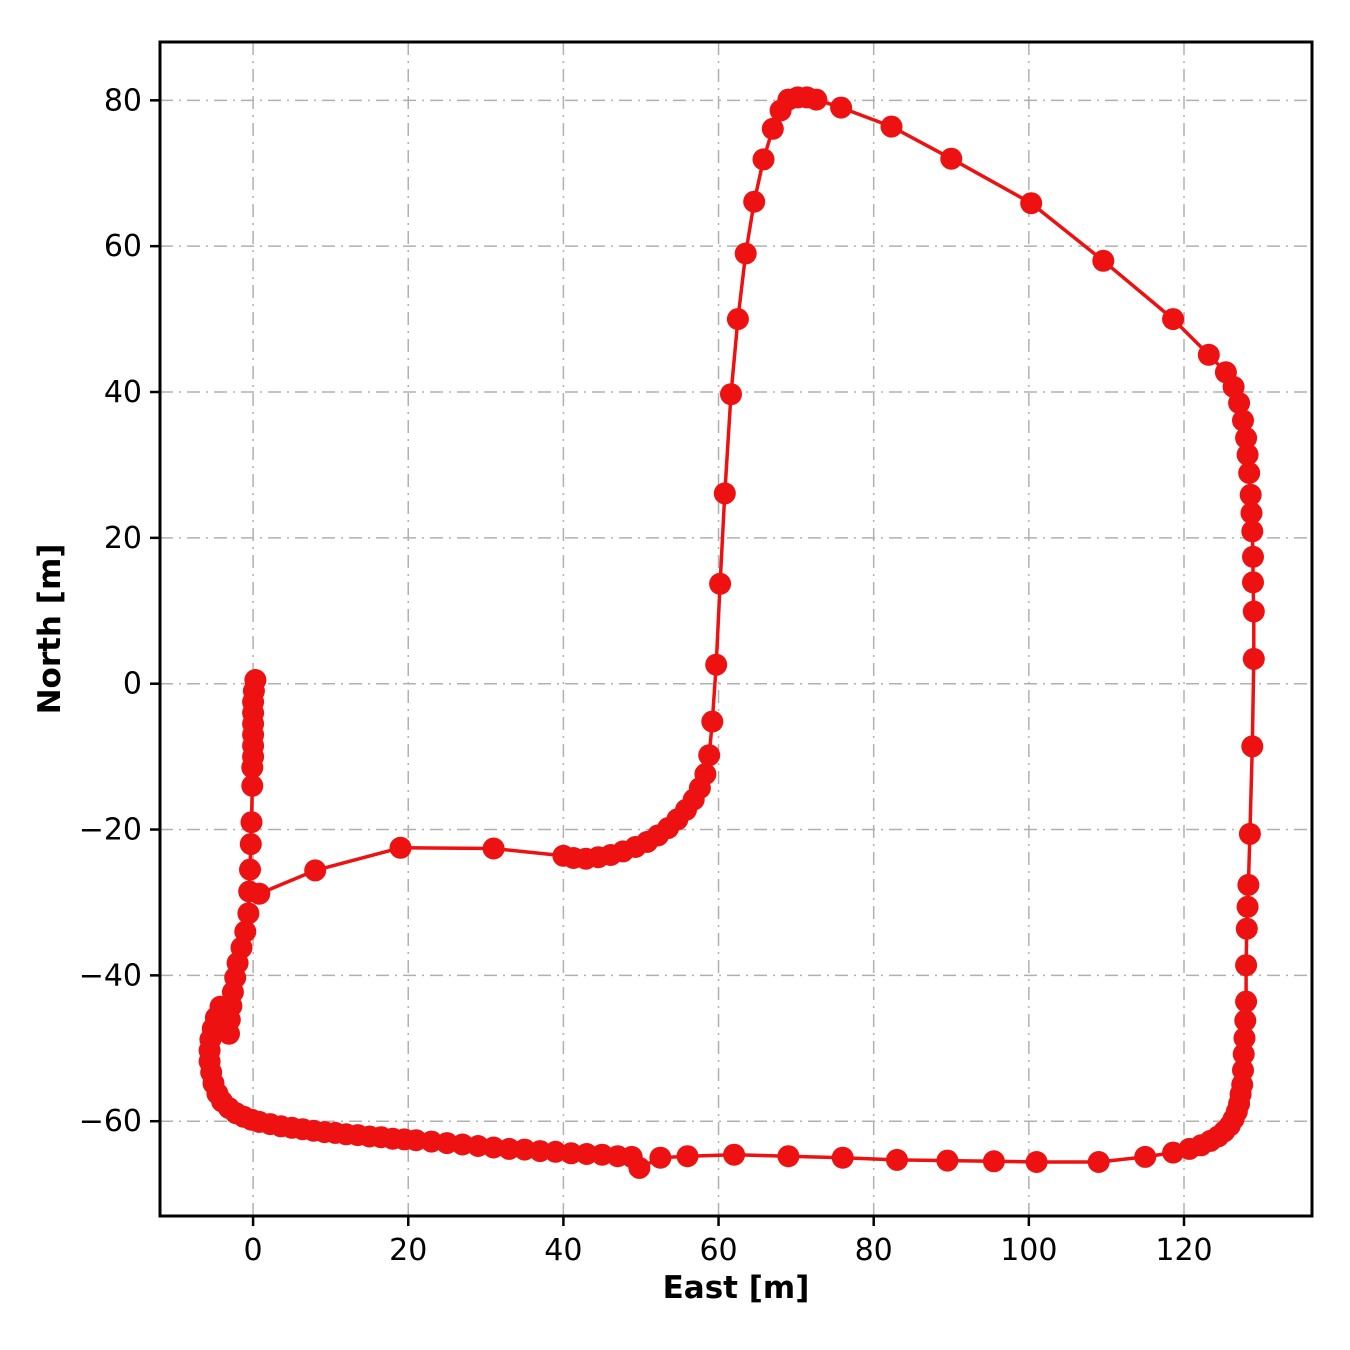 The height and width of the screenshot is (1350, 1350). Describe the element at coordinates (1028, 1250) in the screenshot. I see `x-tick-label: 100` at that location.